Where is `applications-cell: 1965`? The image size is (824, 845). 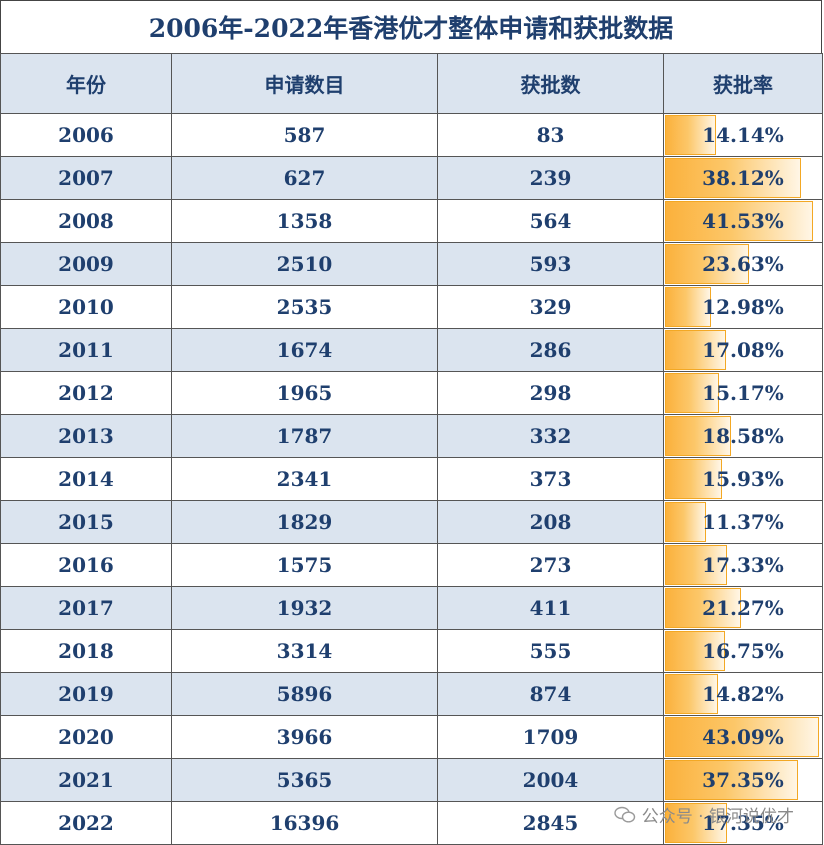
applications-cell: 1965 is located at coordinates (304, 393).